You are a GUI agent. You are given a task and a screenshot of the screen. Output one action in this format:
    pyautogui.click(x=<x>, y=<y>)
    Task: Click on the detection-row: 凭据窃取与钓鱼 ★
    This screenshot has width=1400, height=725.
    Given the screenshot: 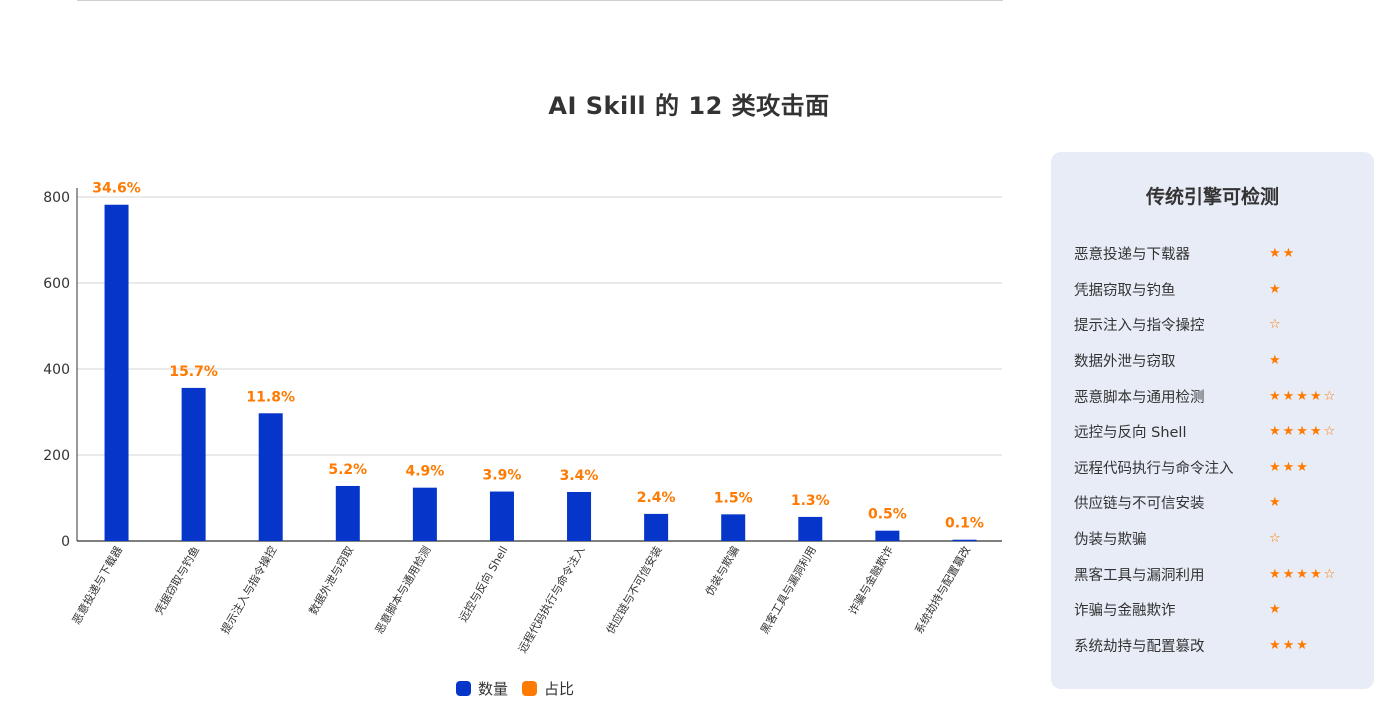 What is the action you would take?
    pyautogui.click(x=1219, y=290)
    